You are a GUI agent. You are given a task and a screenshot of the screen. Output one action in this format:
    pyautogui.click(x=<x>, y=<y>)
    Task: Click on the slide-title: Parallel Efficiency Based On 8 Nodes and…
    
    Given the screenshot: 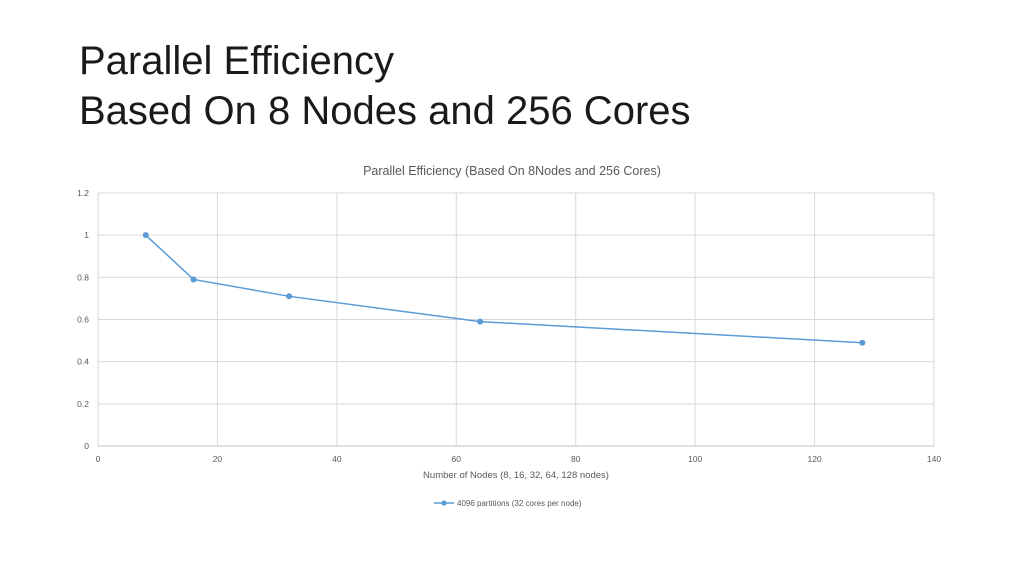 What is the action you would take?
    pyautogui.click(x=385, y=86)
    